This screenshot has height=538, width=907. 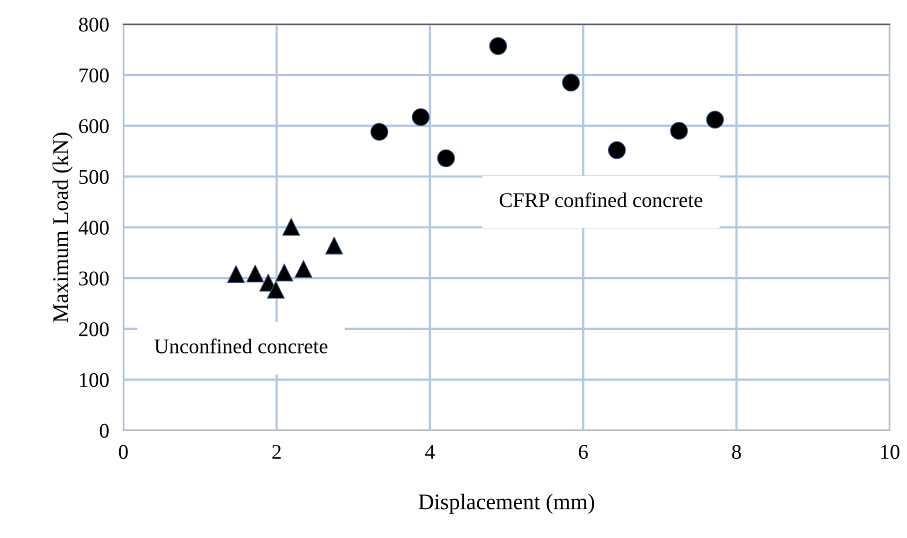 I want to click on x-tick-label: 8, so click(x=736, y=451).